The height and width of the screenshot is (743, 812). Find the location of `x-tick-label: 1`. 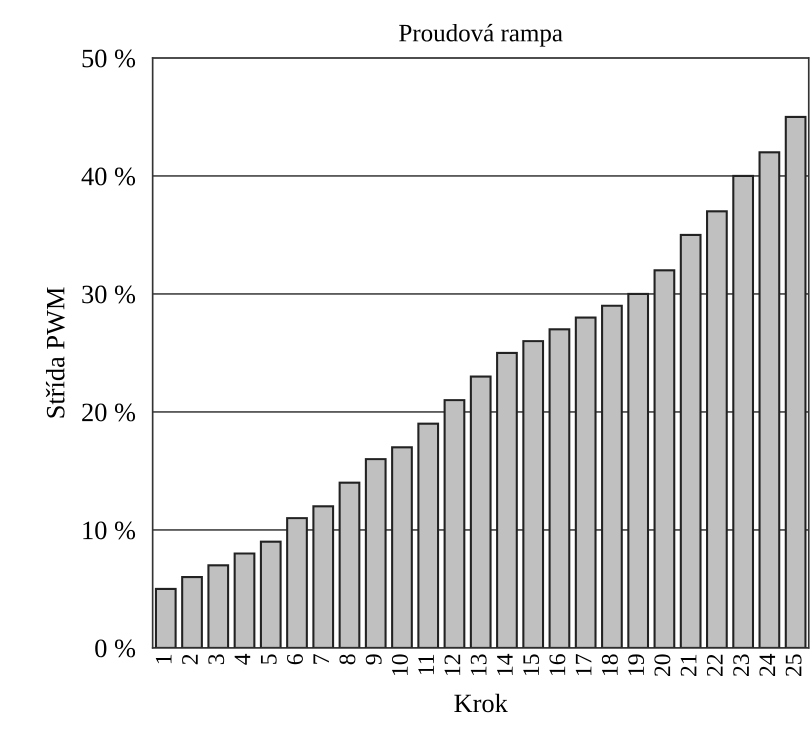

x-tick-label: 1 is located at coordinates (164, 659).